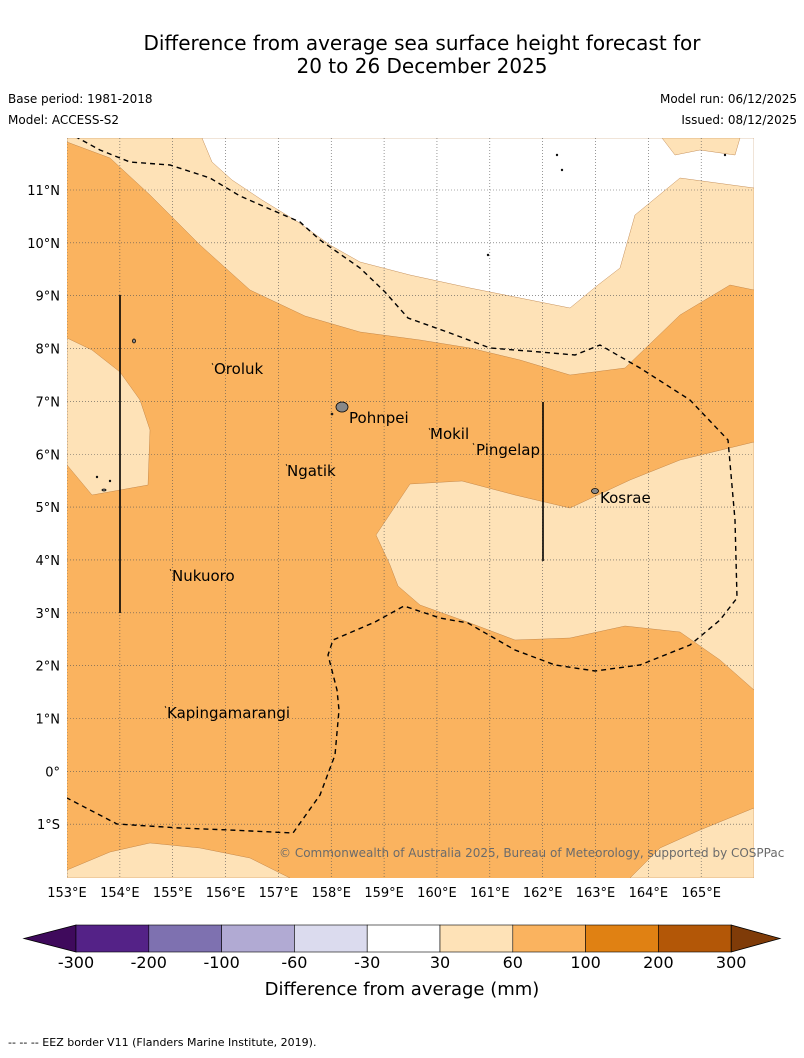  What do you see at coordinates (173, 893) in the screenshot?
I see `lon-tick-label: 155°E` at bounding box center [173, 893].